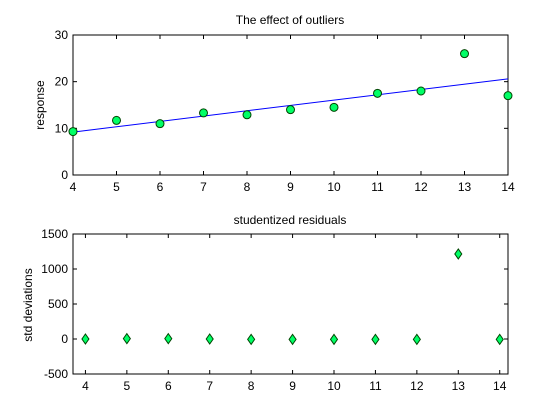  What do you see at coordinates (62, 35) in the screenshot?
I see `outliers-ytick-label: 30` at bounding box center [62, 35].